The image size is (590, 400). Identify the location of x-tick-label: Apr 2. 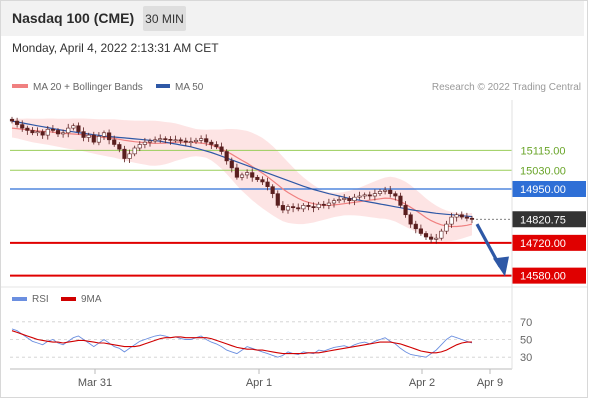
(422, 383).